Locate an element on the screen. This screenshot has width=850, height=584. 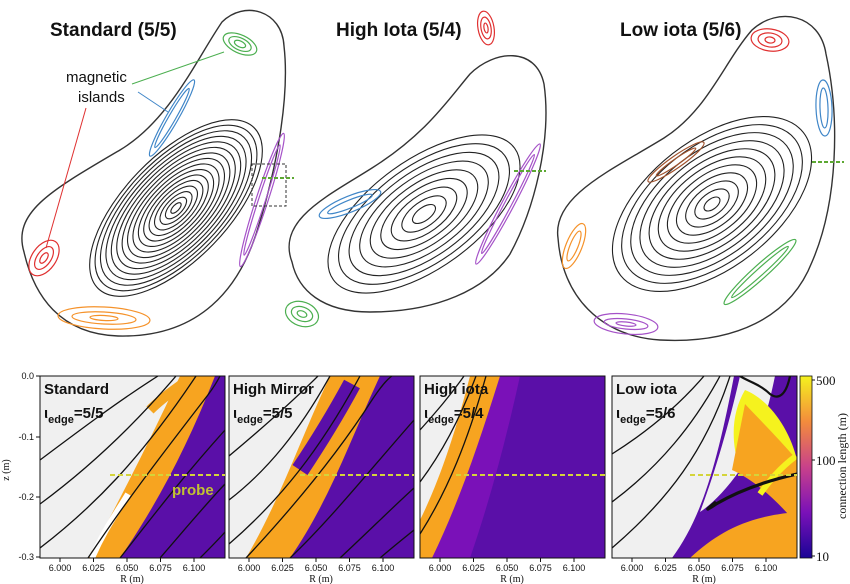
island-orange is located at coordinates (104, 318).